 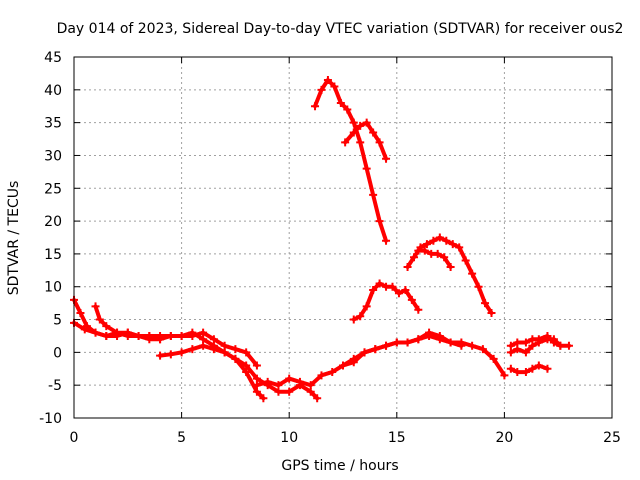 I want to click on x-tick-label: 10, so click(x=289, y=438).